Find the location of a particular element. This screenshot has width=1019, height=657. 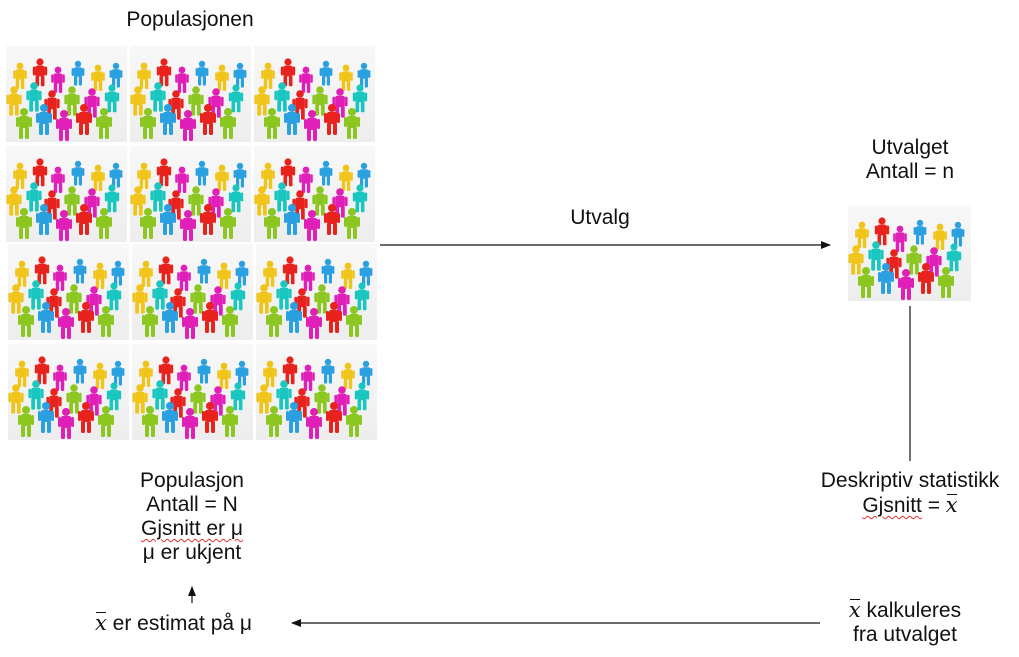

estimate-text: er estimat på μ is located at coordinates (179, 623).